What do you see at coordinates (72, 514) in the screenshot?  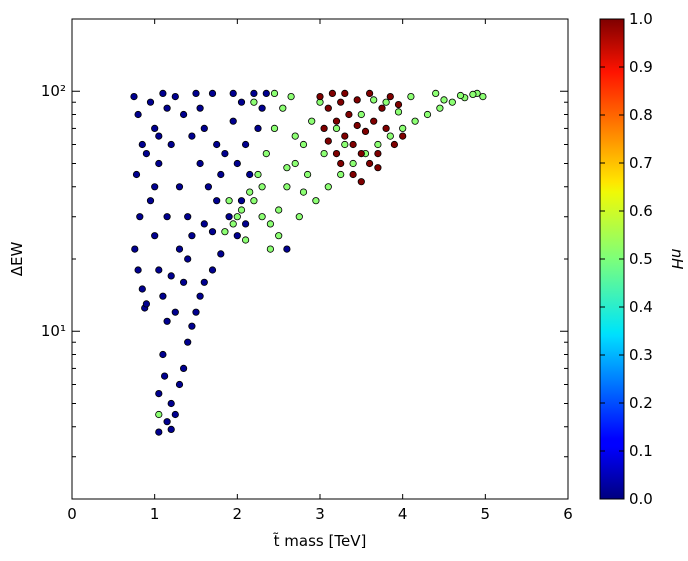 I see `x-tick-label-0: 0` at bounding box center [72, 514].